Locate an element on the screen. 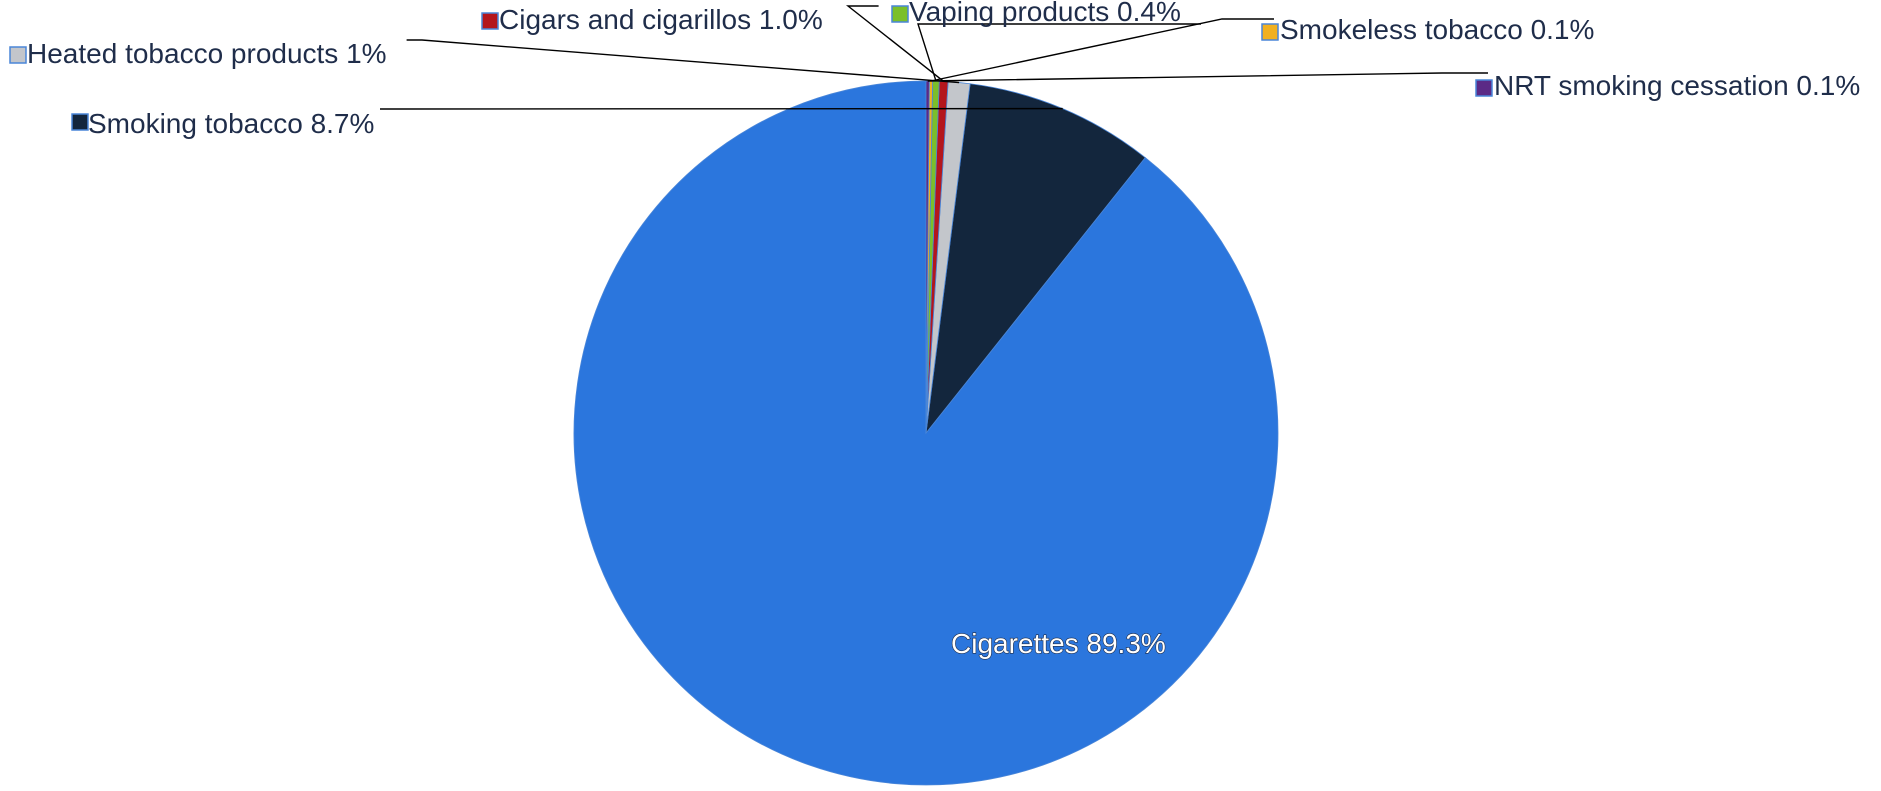 This screenshot has width=1881, height=791. legend-marker-vaping-products is located at coordinates (900, 14).